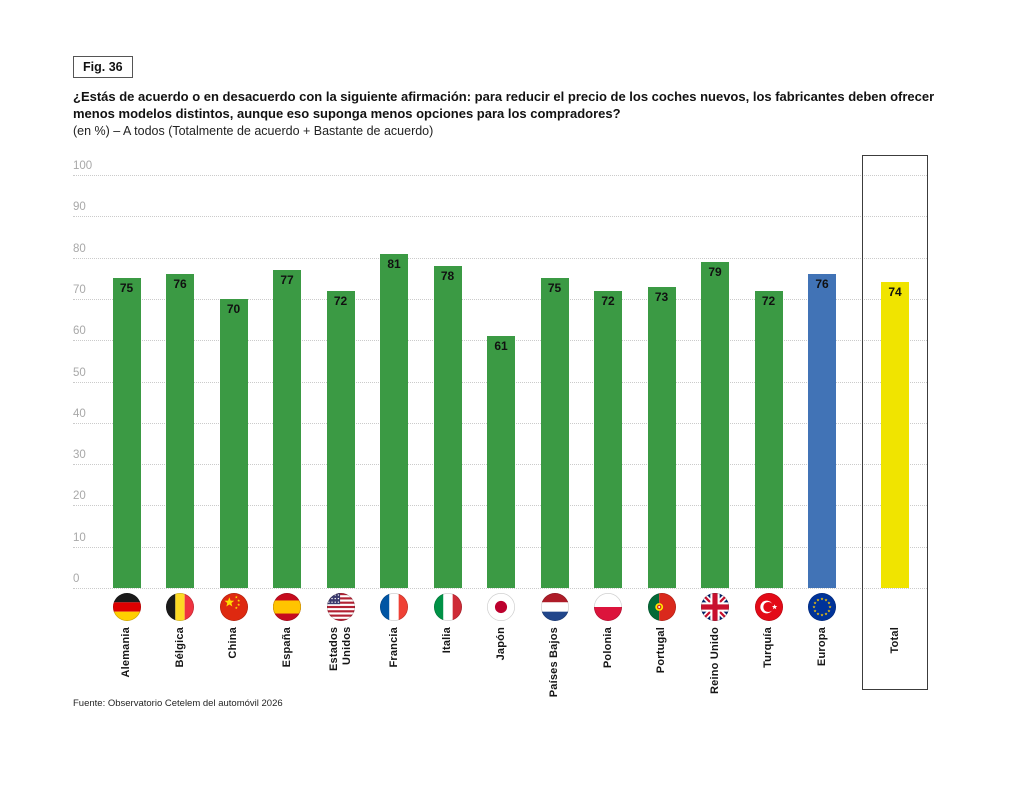 This screenshot has width=1024, height=792. I want to click on poland-flag-icon, so click(608, 607).